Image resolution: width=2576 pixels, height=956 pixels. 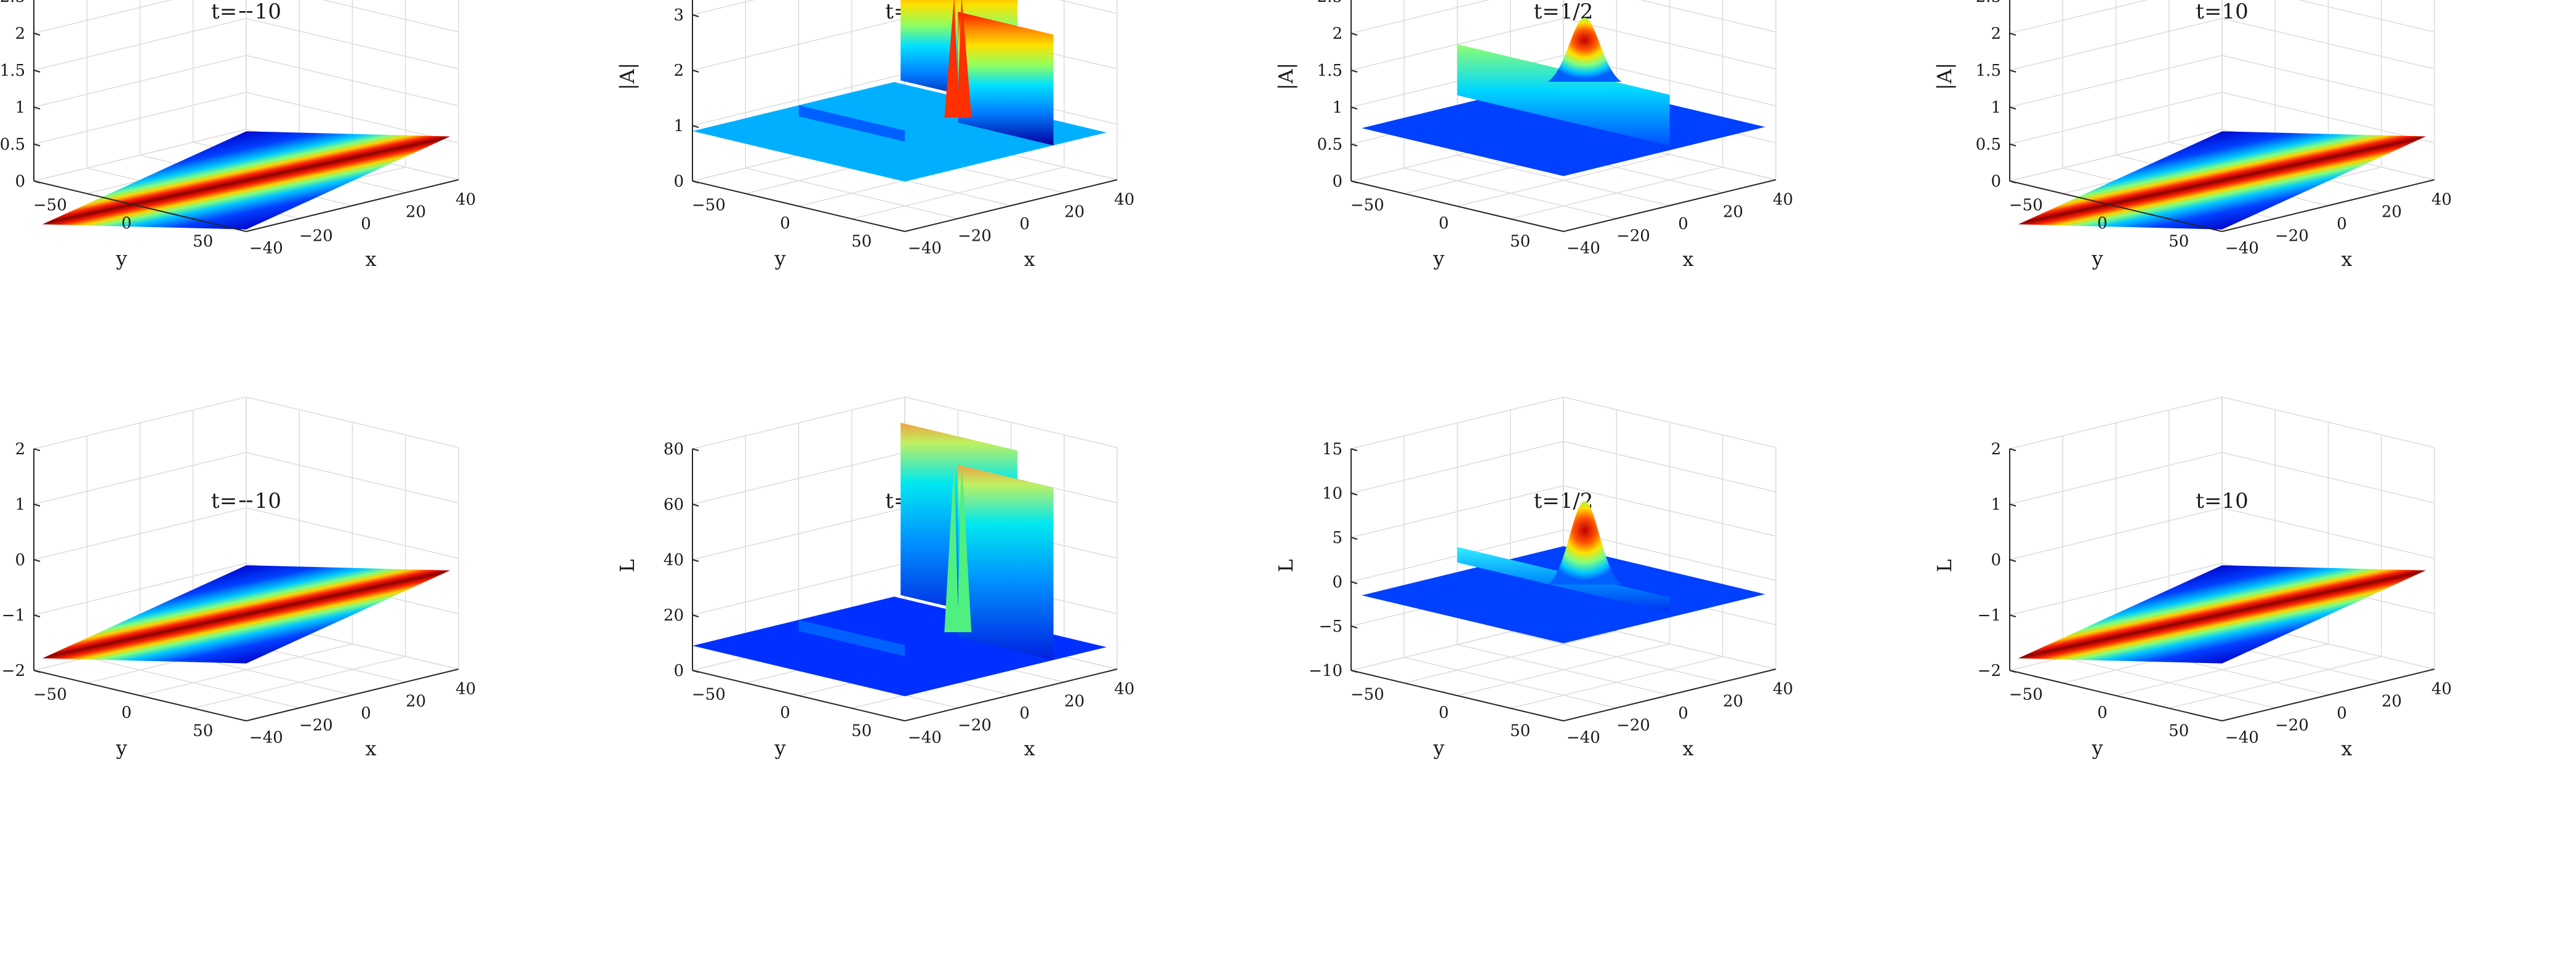 I want to click on z-tick-label: −5, so click(x=1330, y=626).